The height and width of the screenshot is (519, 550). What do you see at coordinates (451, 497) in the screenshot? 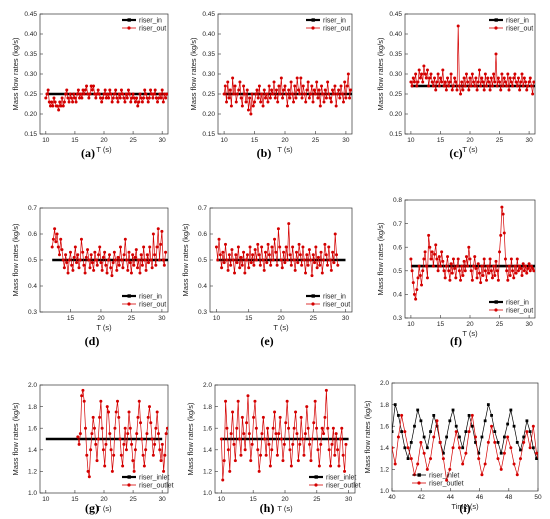
I see `x-tick-label: 44` at bounding box center [451, 497].